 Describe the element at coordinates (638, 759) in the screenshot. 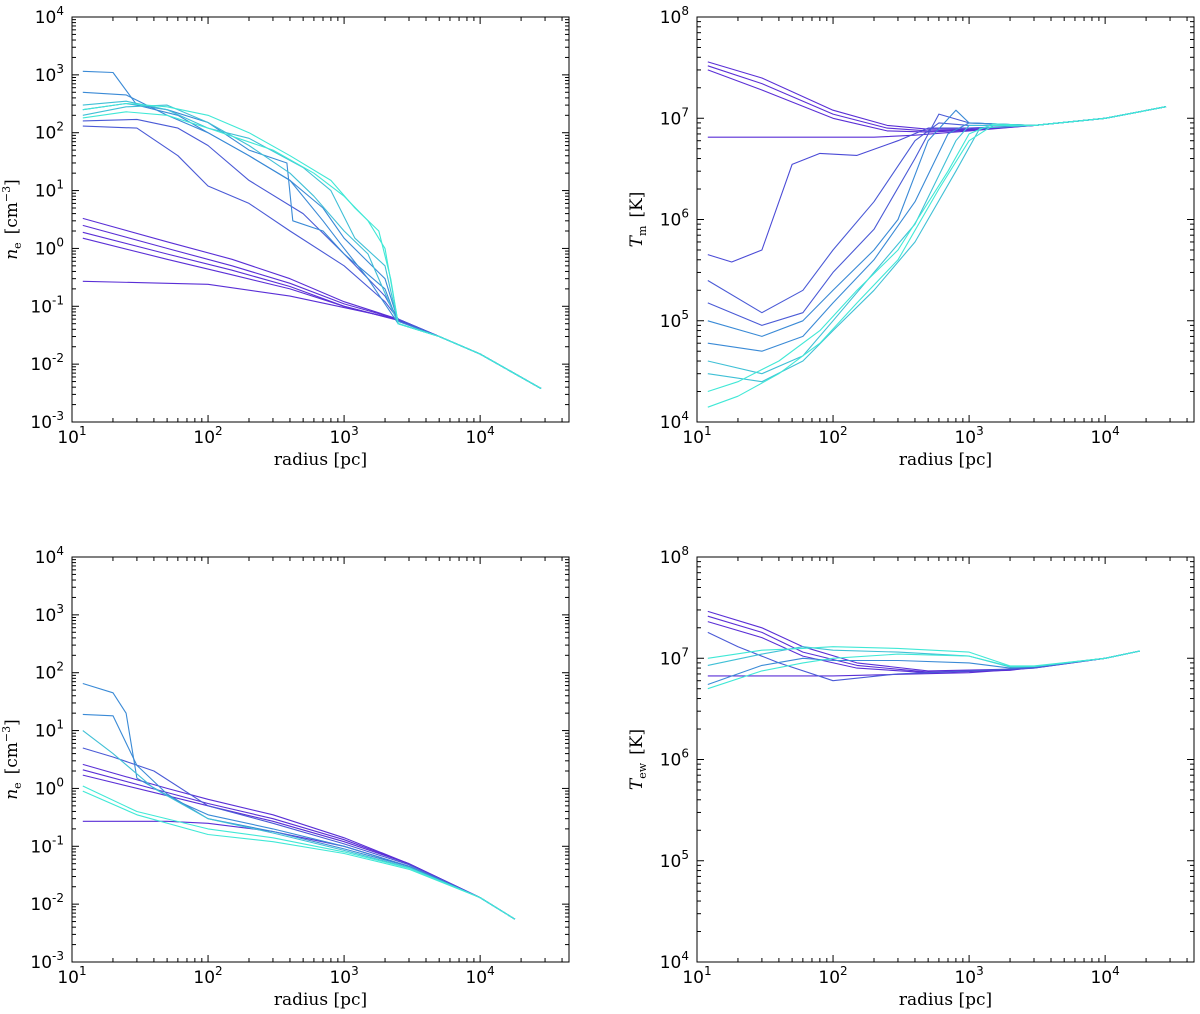

I see `y-axis-label: Tew[K]` at that location.